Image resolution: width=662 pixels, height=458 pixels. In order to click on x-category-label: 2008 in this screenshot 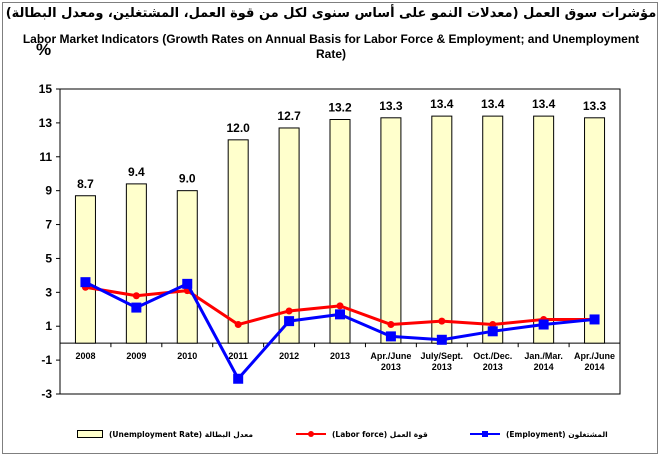, I will do `click(85, 356)`.